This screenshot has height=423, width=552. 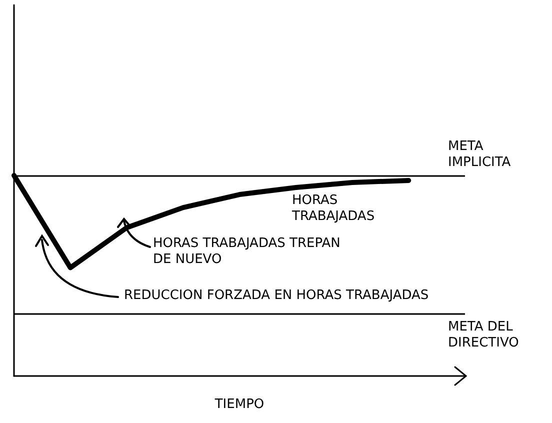 I want to click on series-label: HORAS TRABAJADAS, so click(x=334, y=209).